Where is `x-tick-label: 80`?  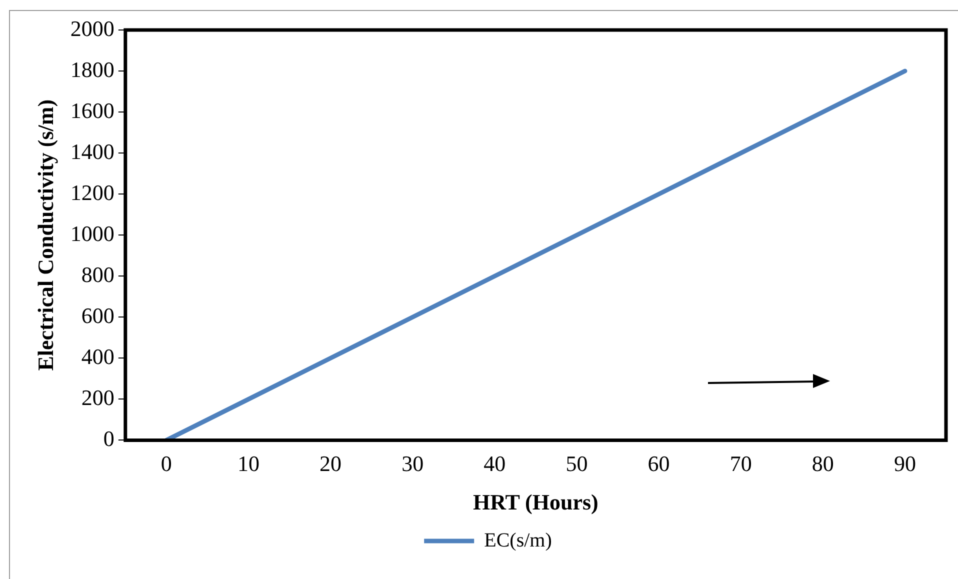 x-tick-label: 80 is located at coordinates (823, 463).